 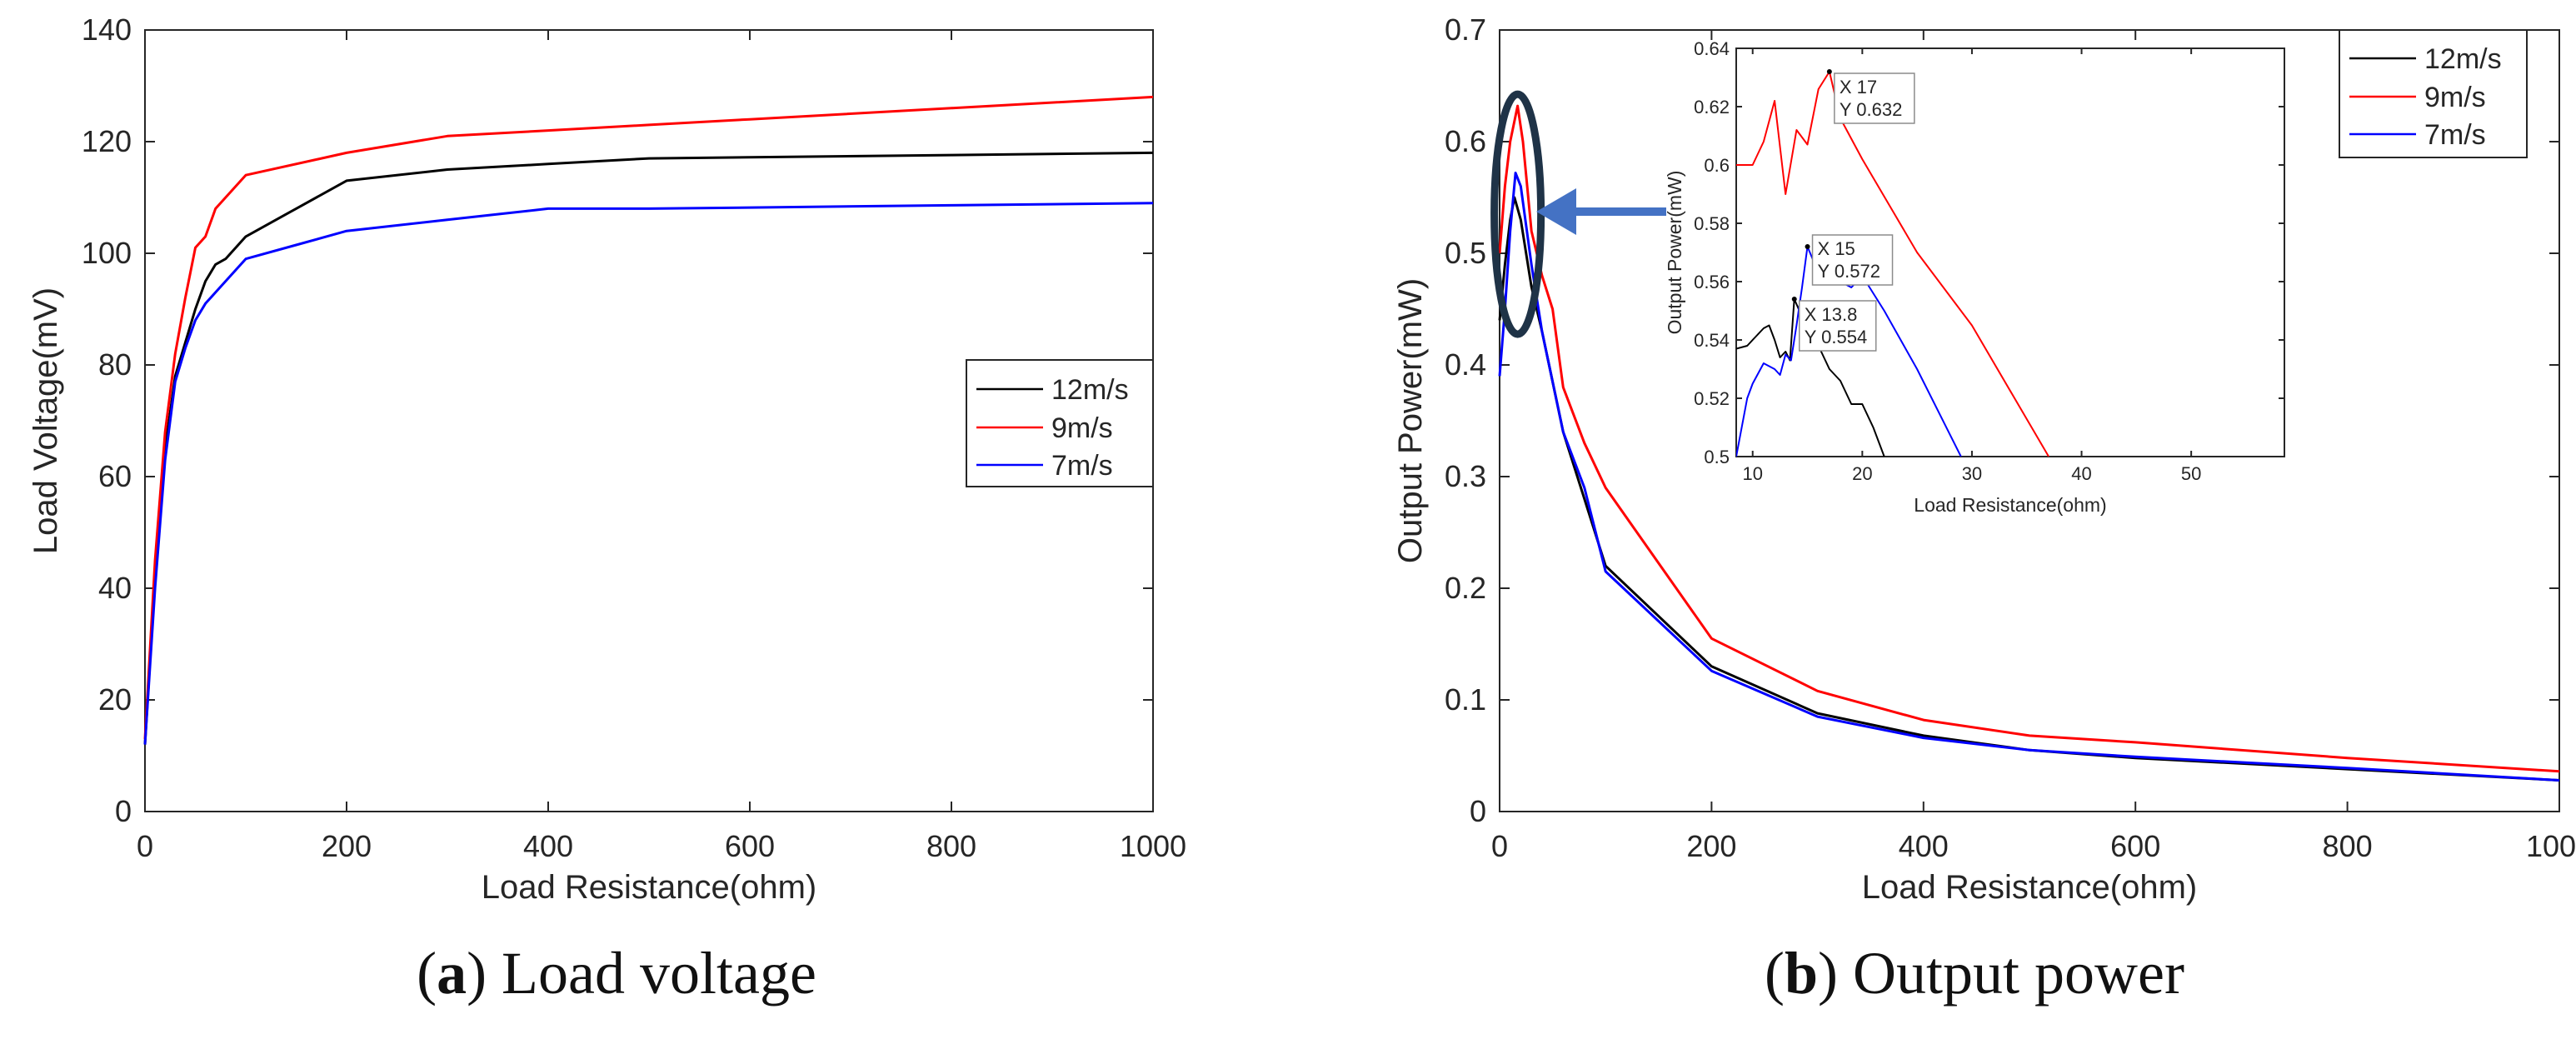 What do you see at coordinates (107, 253) in the screenshot?
I see `y-tick-label: 100` at bounding box center [107, 253].